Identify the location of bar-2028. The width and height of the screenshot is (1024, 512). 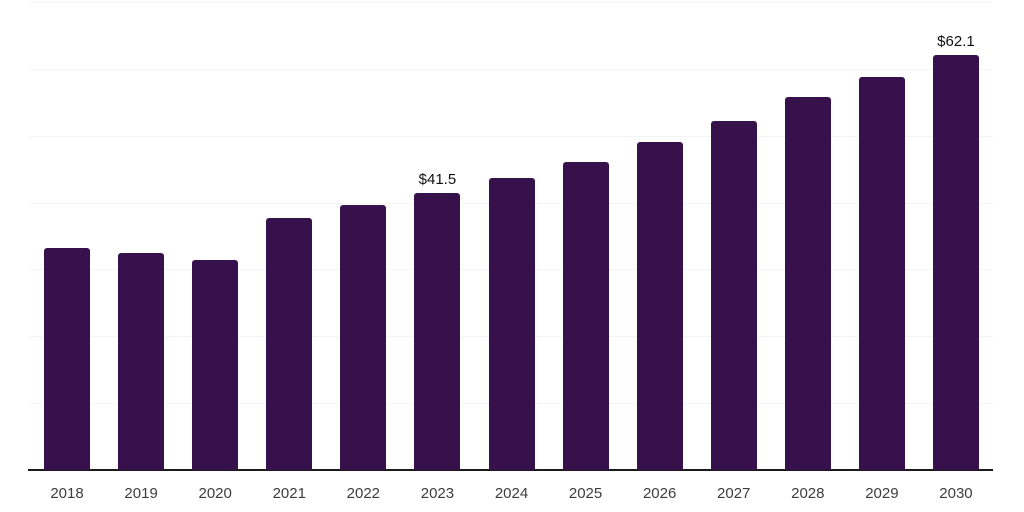
(807, 283).